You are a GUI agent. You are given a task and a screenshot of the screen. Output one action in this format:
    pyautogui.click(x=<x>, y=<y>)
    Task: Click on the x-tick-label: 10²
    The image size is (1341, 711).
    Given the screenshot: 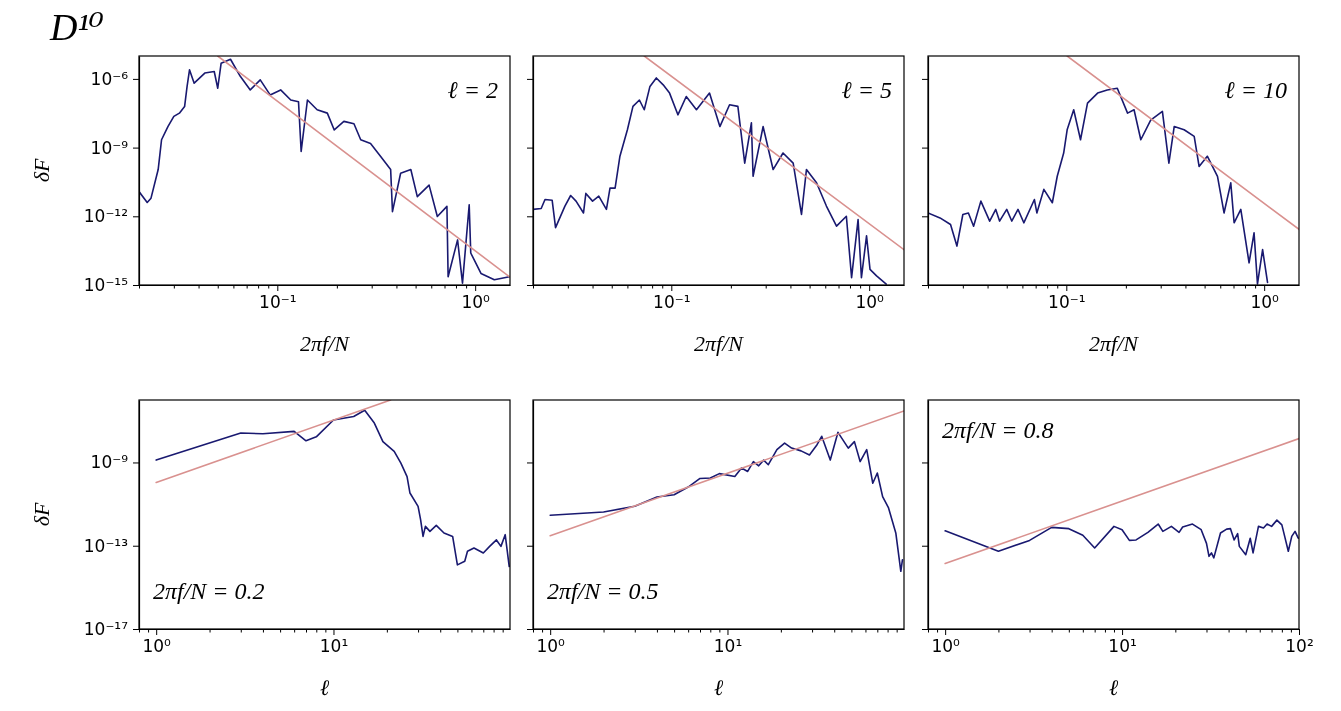 What is the action you would take?
    pyautogui.click(x=1299, y=646)
    